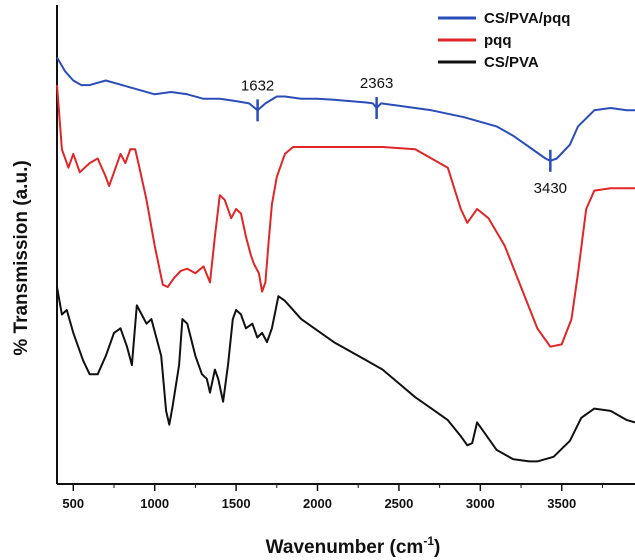  I want to click on legend-label: CS/PVA/pqq, so click(527, 18).